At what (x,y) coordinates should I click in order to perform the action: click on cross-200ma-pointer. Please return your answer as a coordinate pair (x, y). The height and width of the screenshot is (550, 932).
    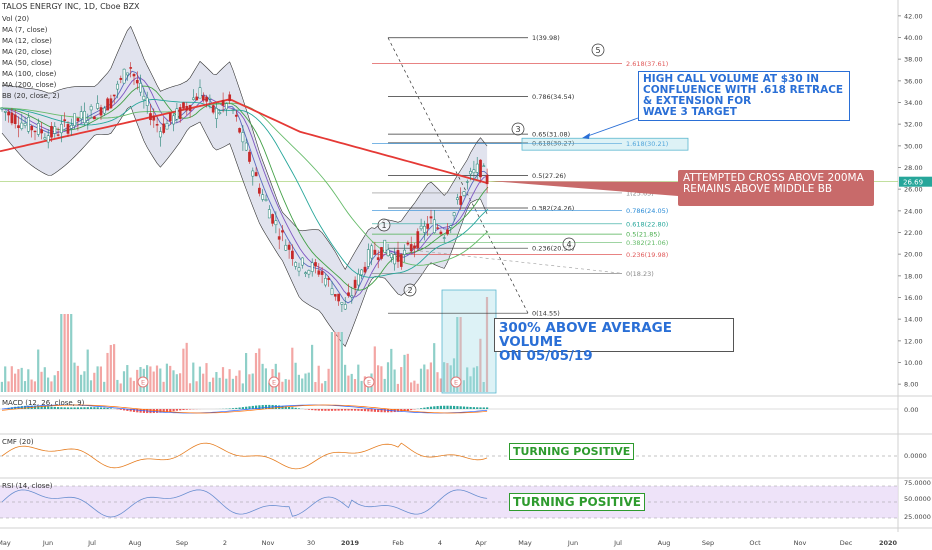
    Looking at the image, I should click on (584, 188).